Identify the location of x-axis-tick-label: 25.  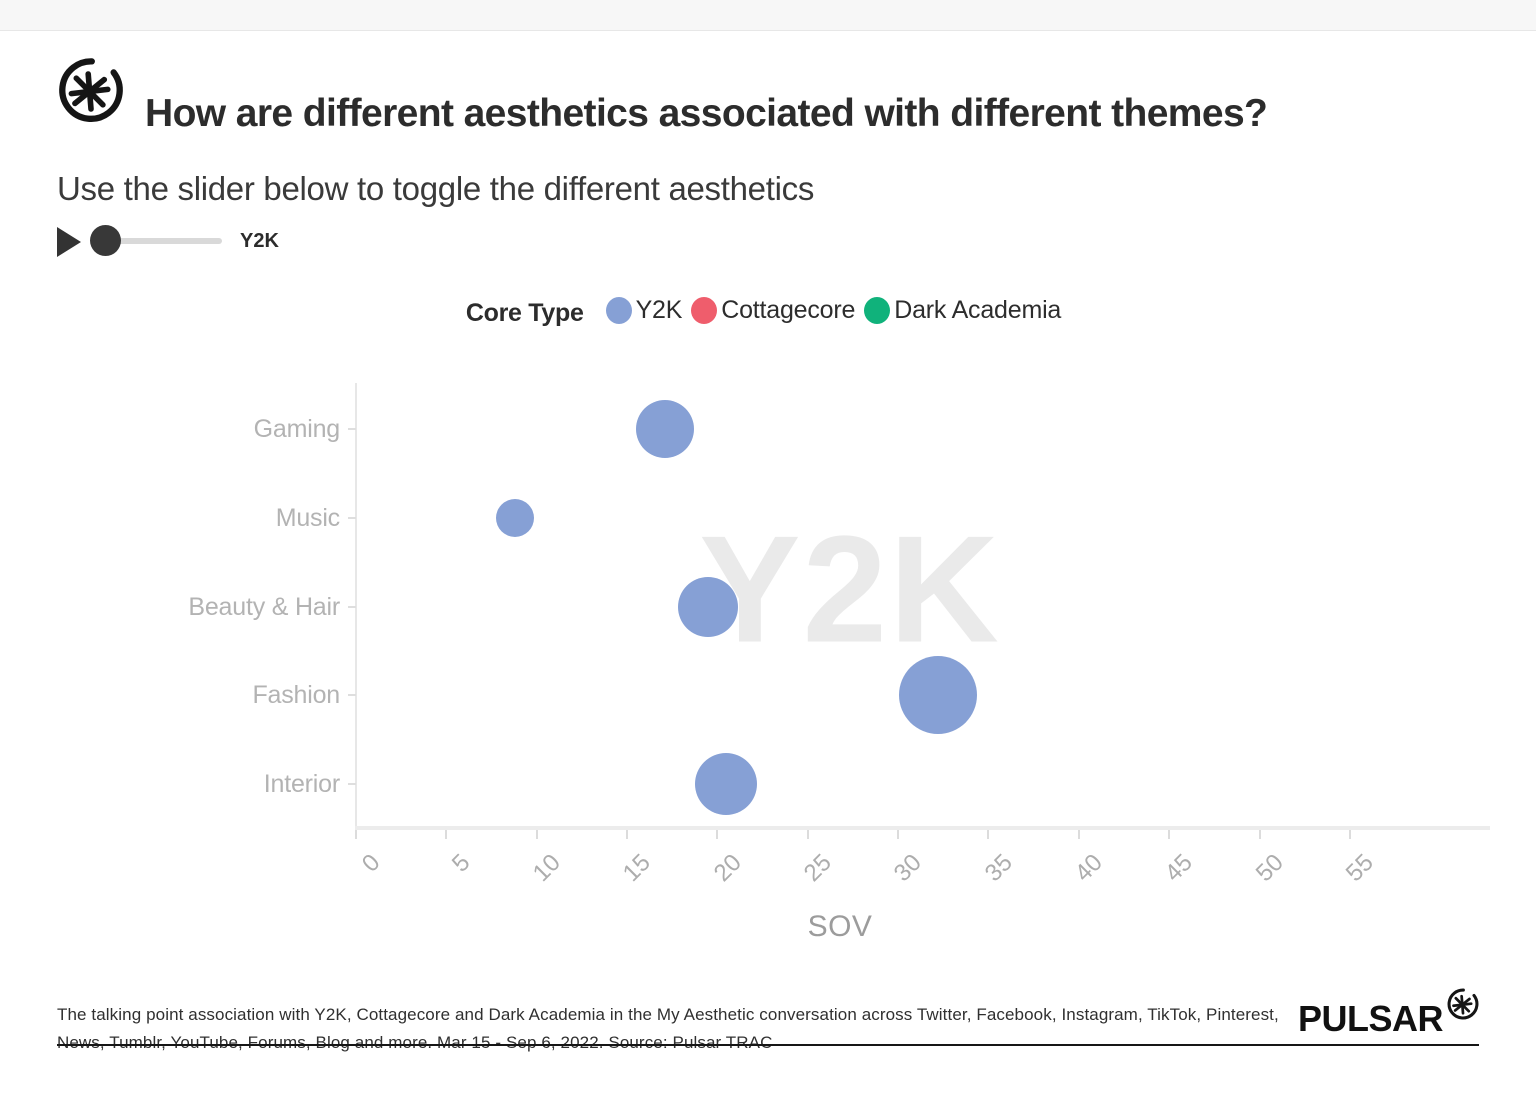
(817, 868).